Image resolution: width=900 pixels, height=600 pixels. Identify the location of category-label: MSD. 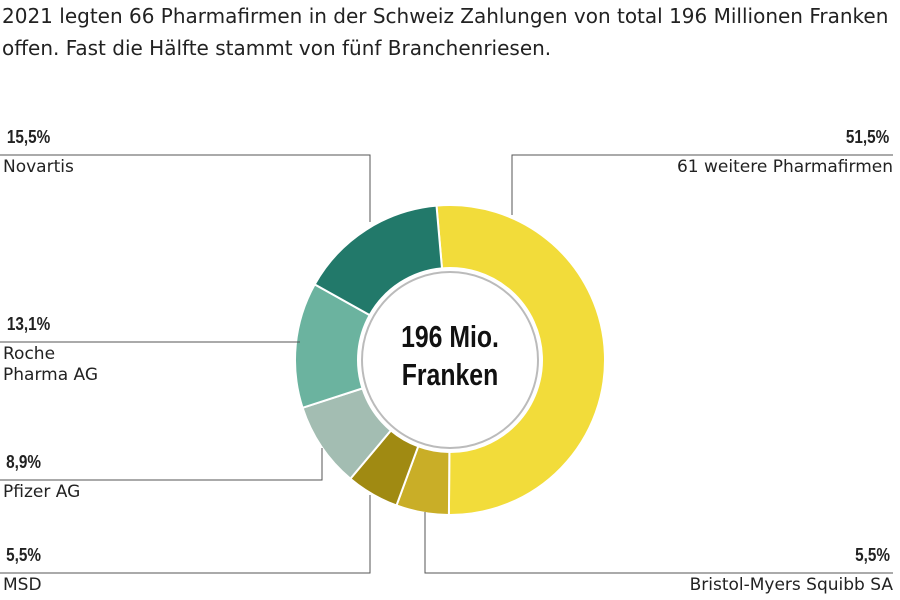
(22, 585).